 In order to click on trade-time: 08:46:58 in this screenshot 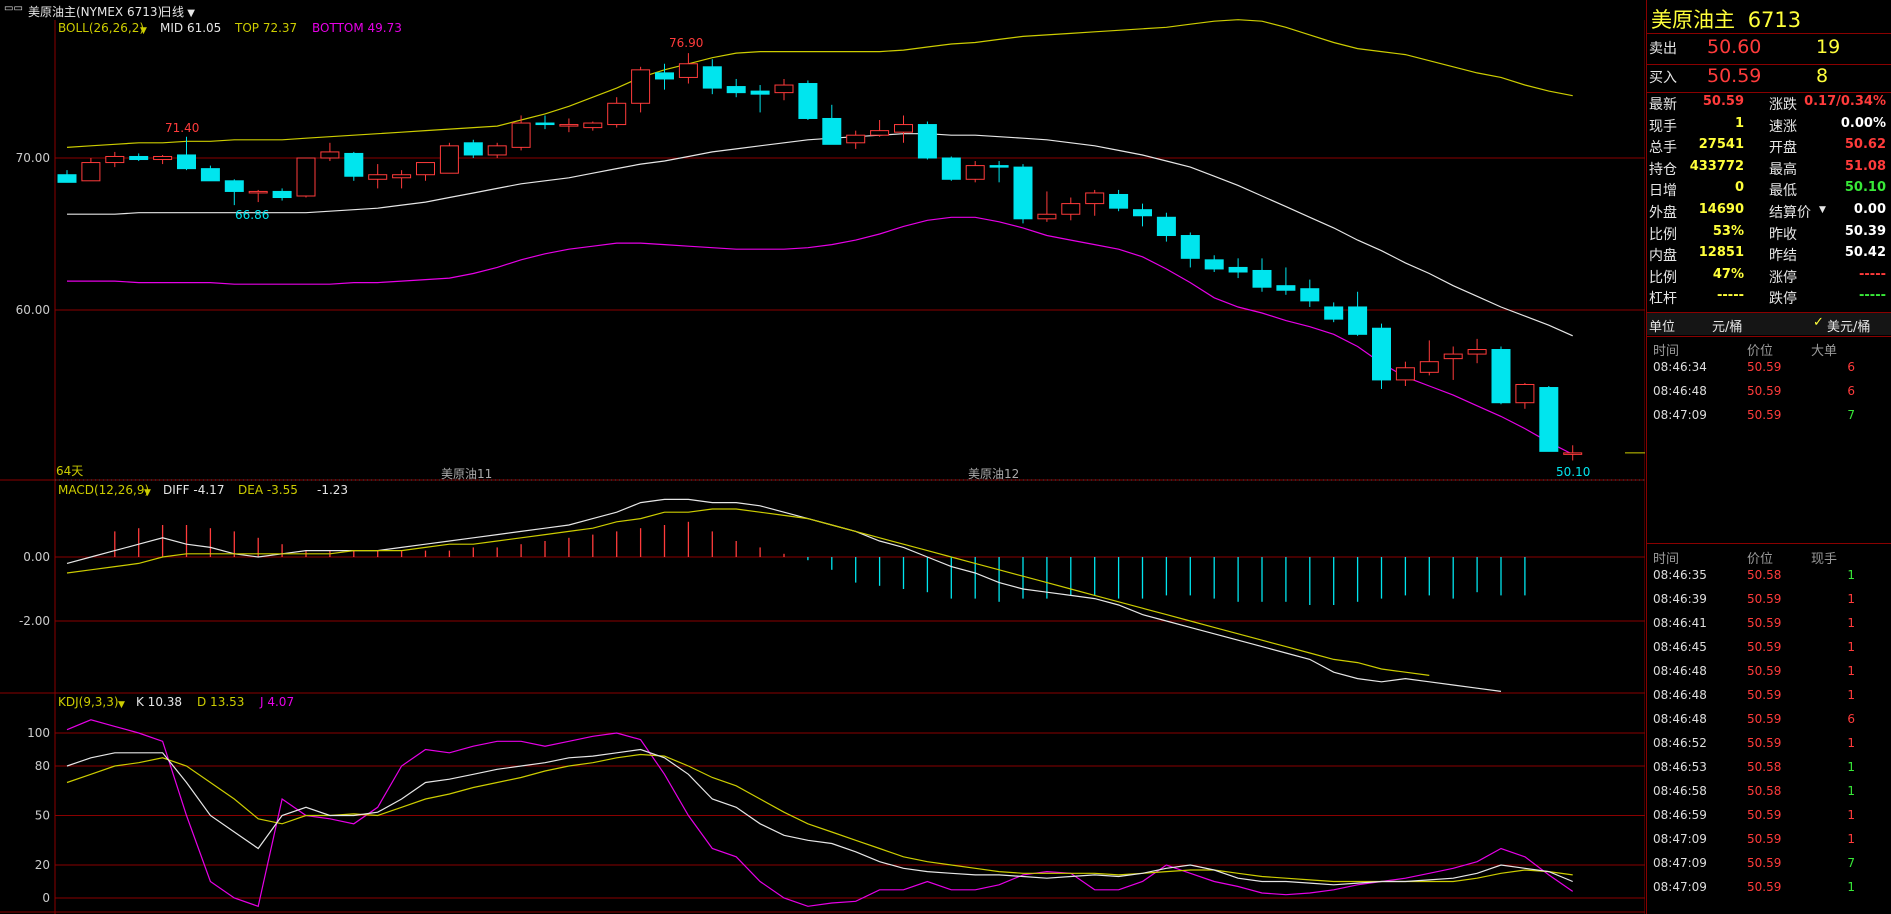, I will do `click(1680, 791)`.